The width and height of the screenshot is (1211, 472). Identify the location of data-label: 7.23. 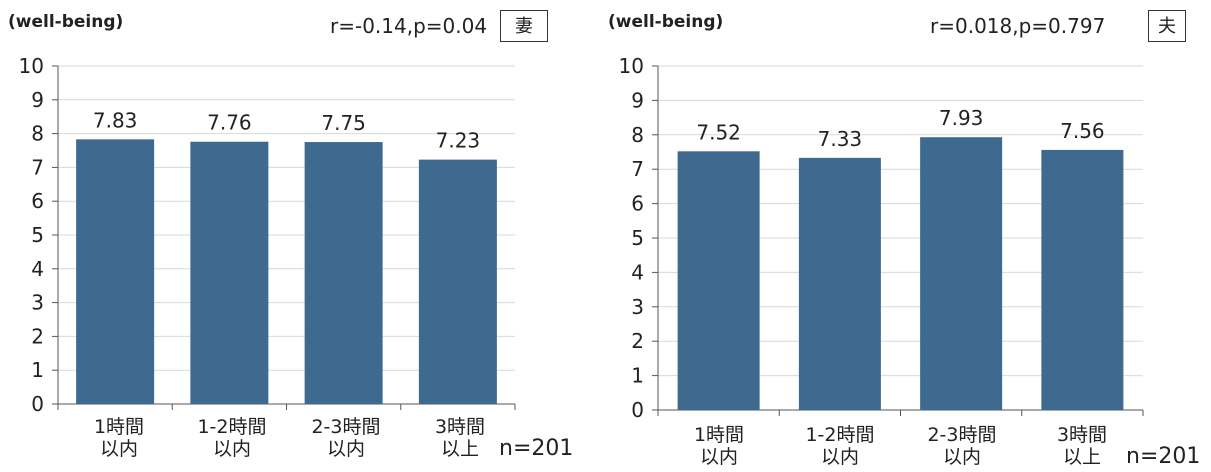
(458, 141).